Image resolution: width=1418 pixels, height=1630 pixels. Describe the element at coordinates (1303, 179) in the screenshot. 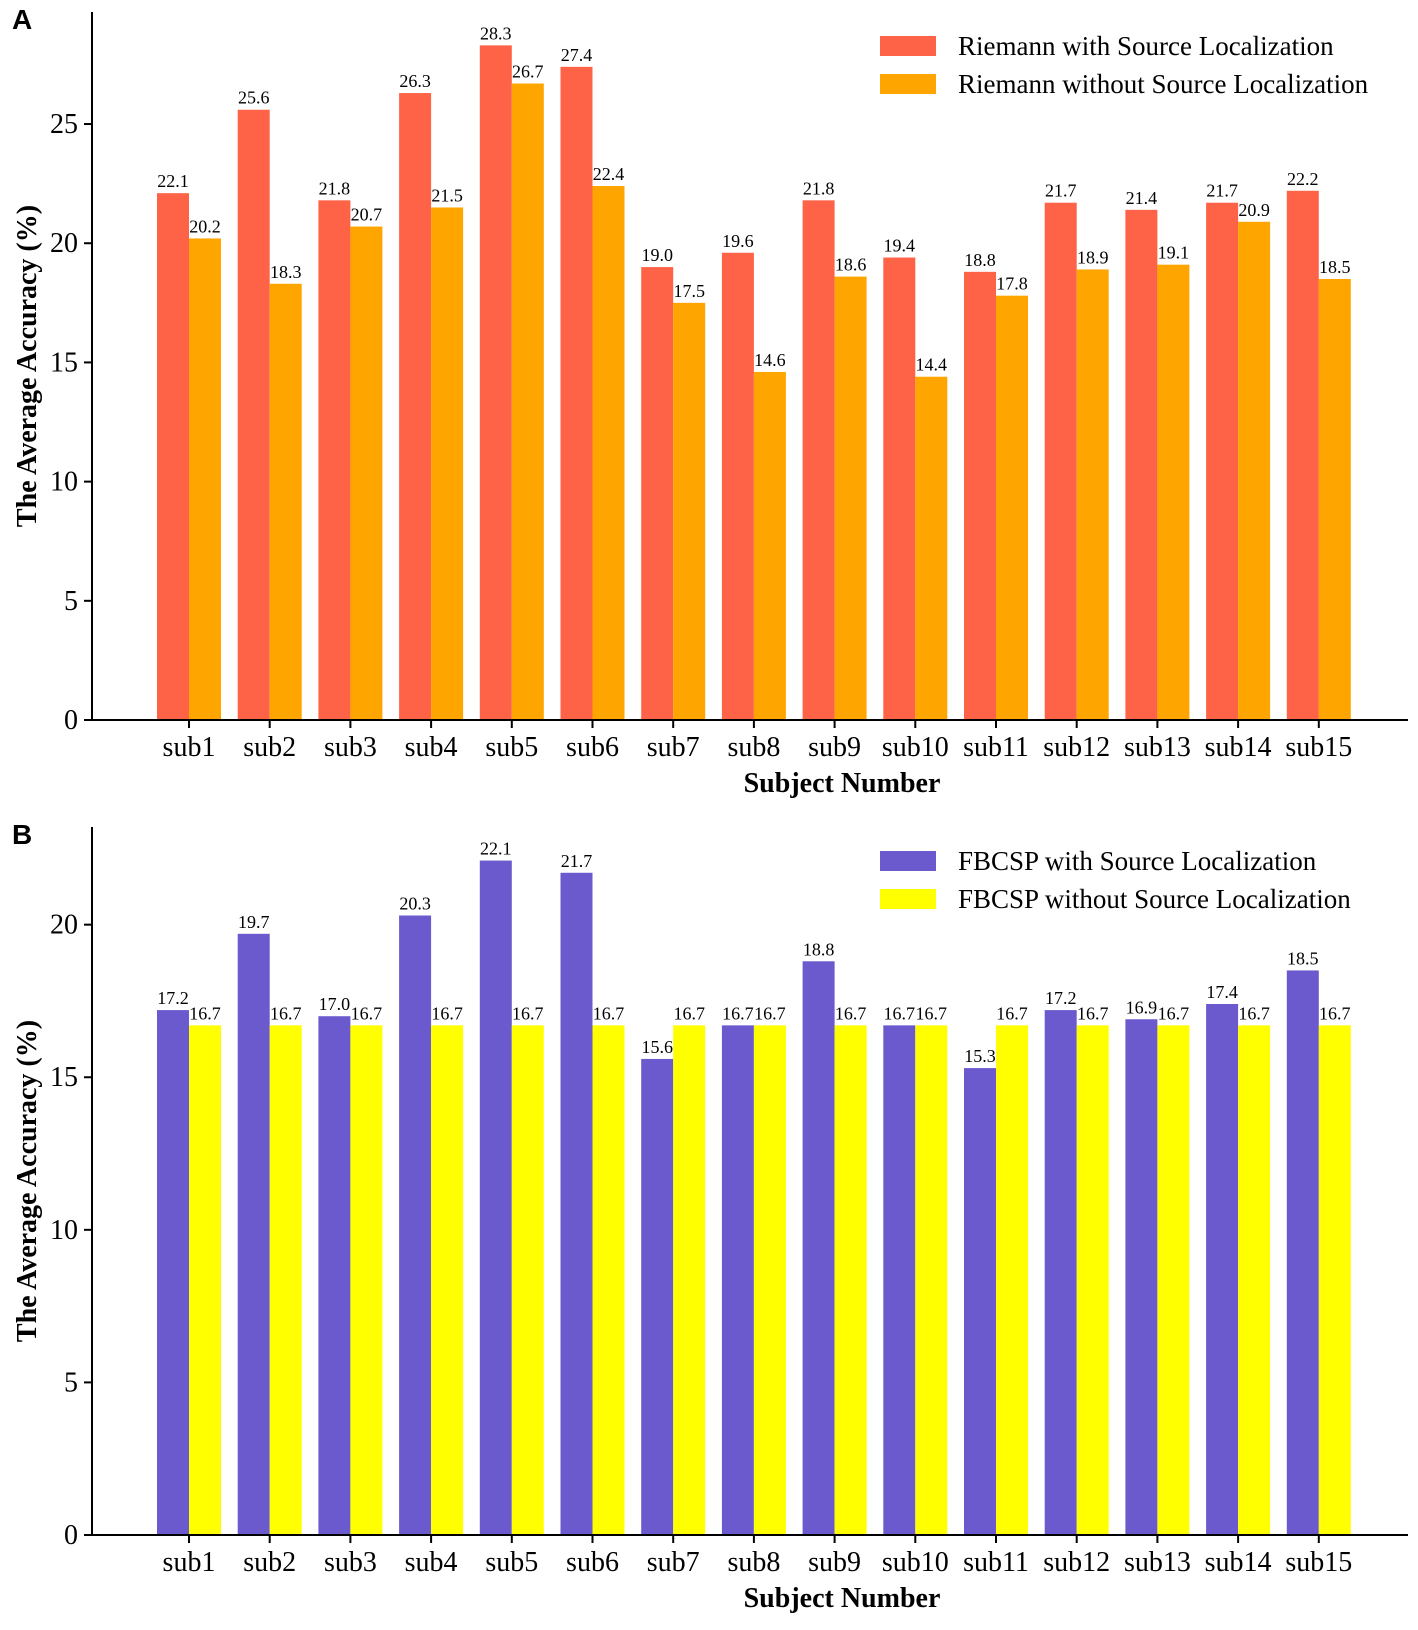

I see `data-label-sub15-series-1: 22.2` at that location.